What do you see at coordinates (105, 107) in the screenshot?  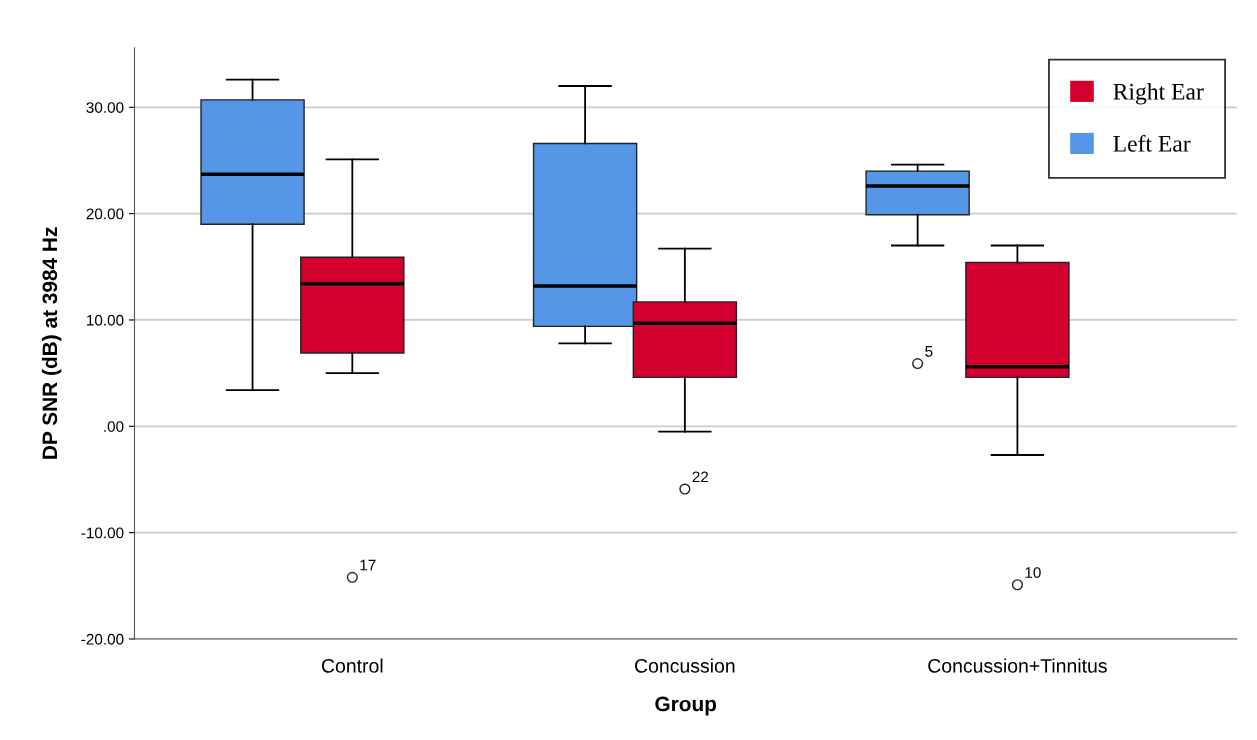 I see `y-tick-label: 30.00` at bounding box center [105, 107].